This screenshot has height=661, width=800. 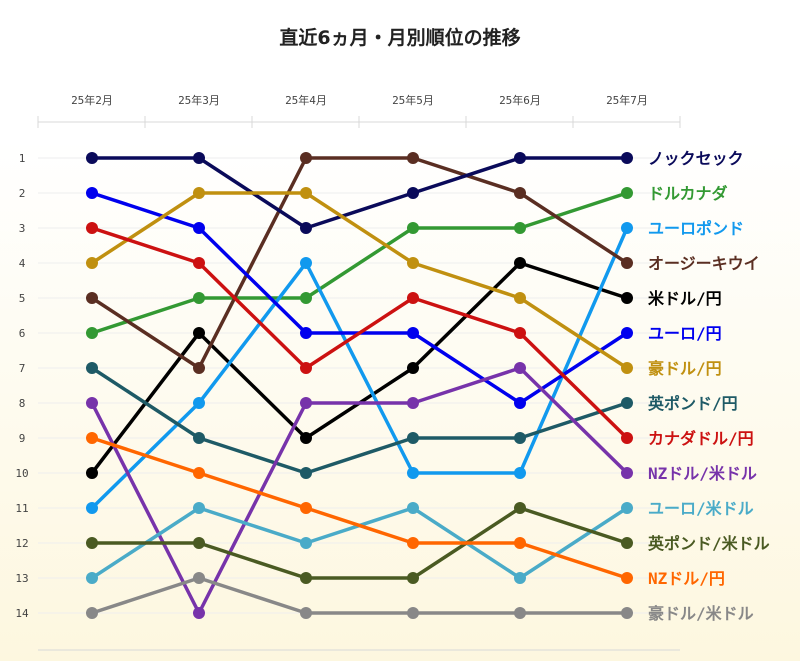 I want to click on y-tick-label: 14, so click(x=22, y=613).